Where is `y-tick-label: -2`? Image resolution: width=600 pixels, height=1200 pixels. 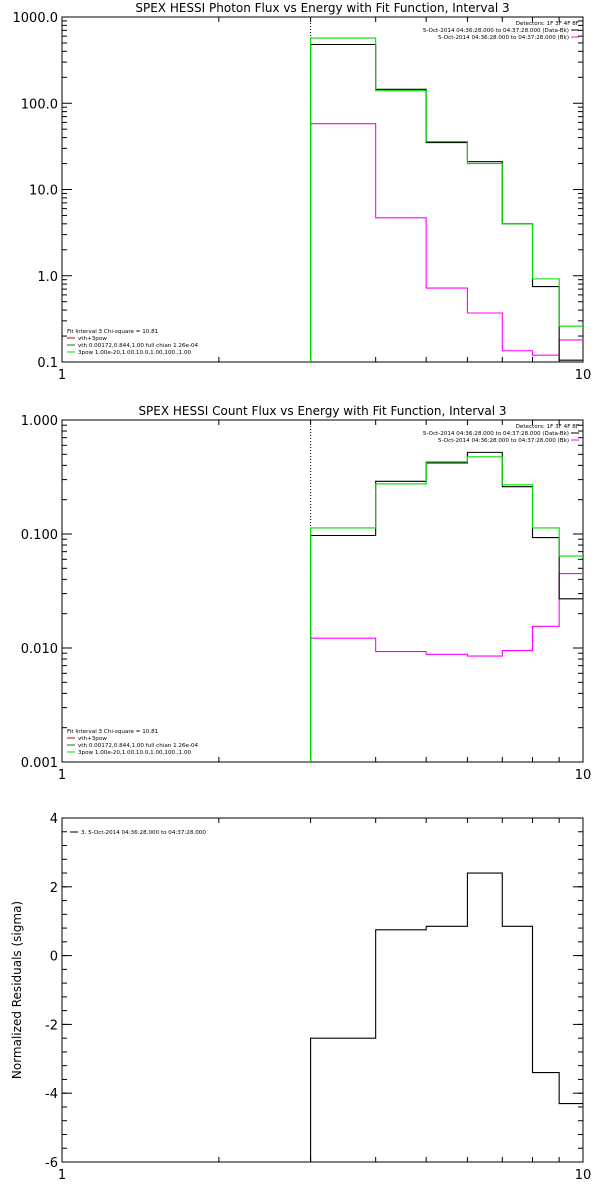 y-tick-label: -2 is located at coordinates (51, 1025).